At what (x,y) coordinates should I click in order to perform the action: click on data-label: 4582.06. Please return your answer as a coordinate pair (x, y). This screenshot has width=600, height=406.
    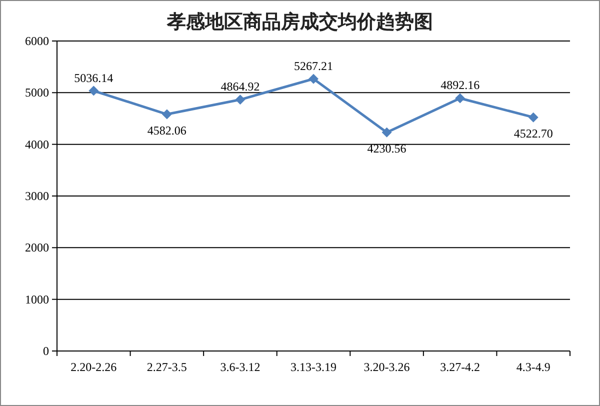
    Looking at the image, I should click on (166, 130).